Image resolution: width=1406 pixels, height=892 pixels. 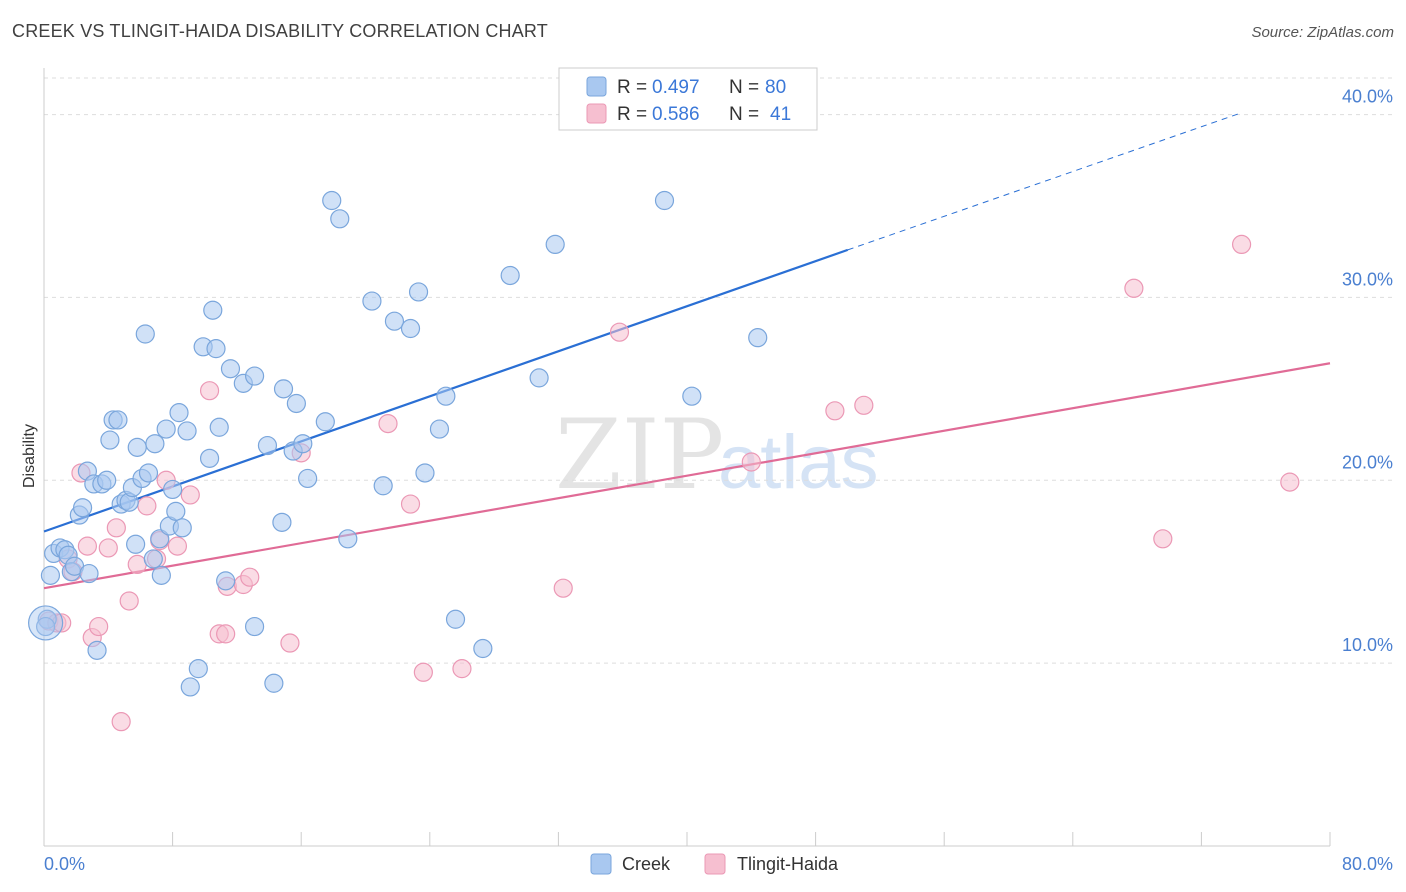 I want to click on watermark: ZIP atlas, so click(x=717, y=455).